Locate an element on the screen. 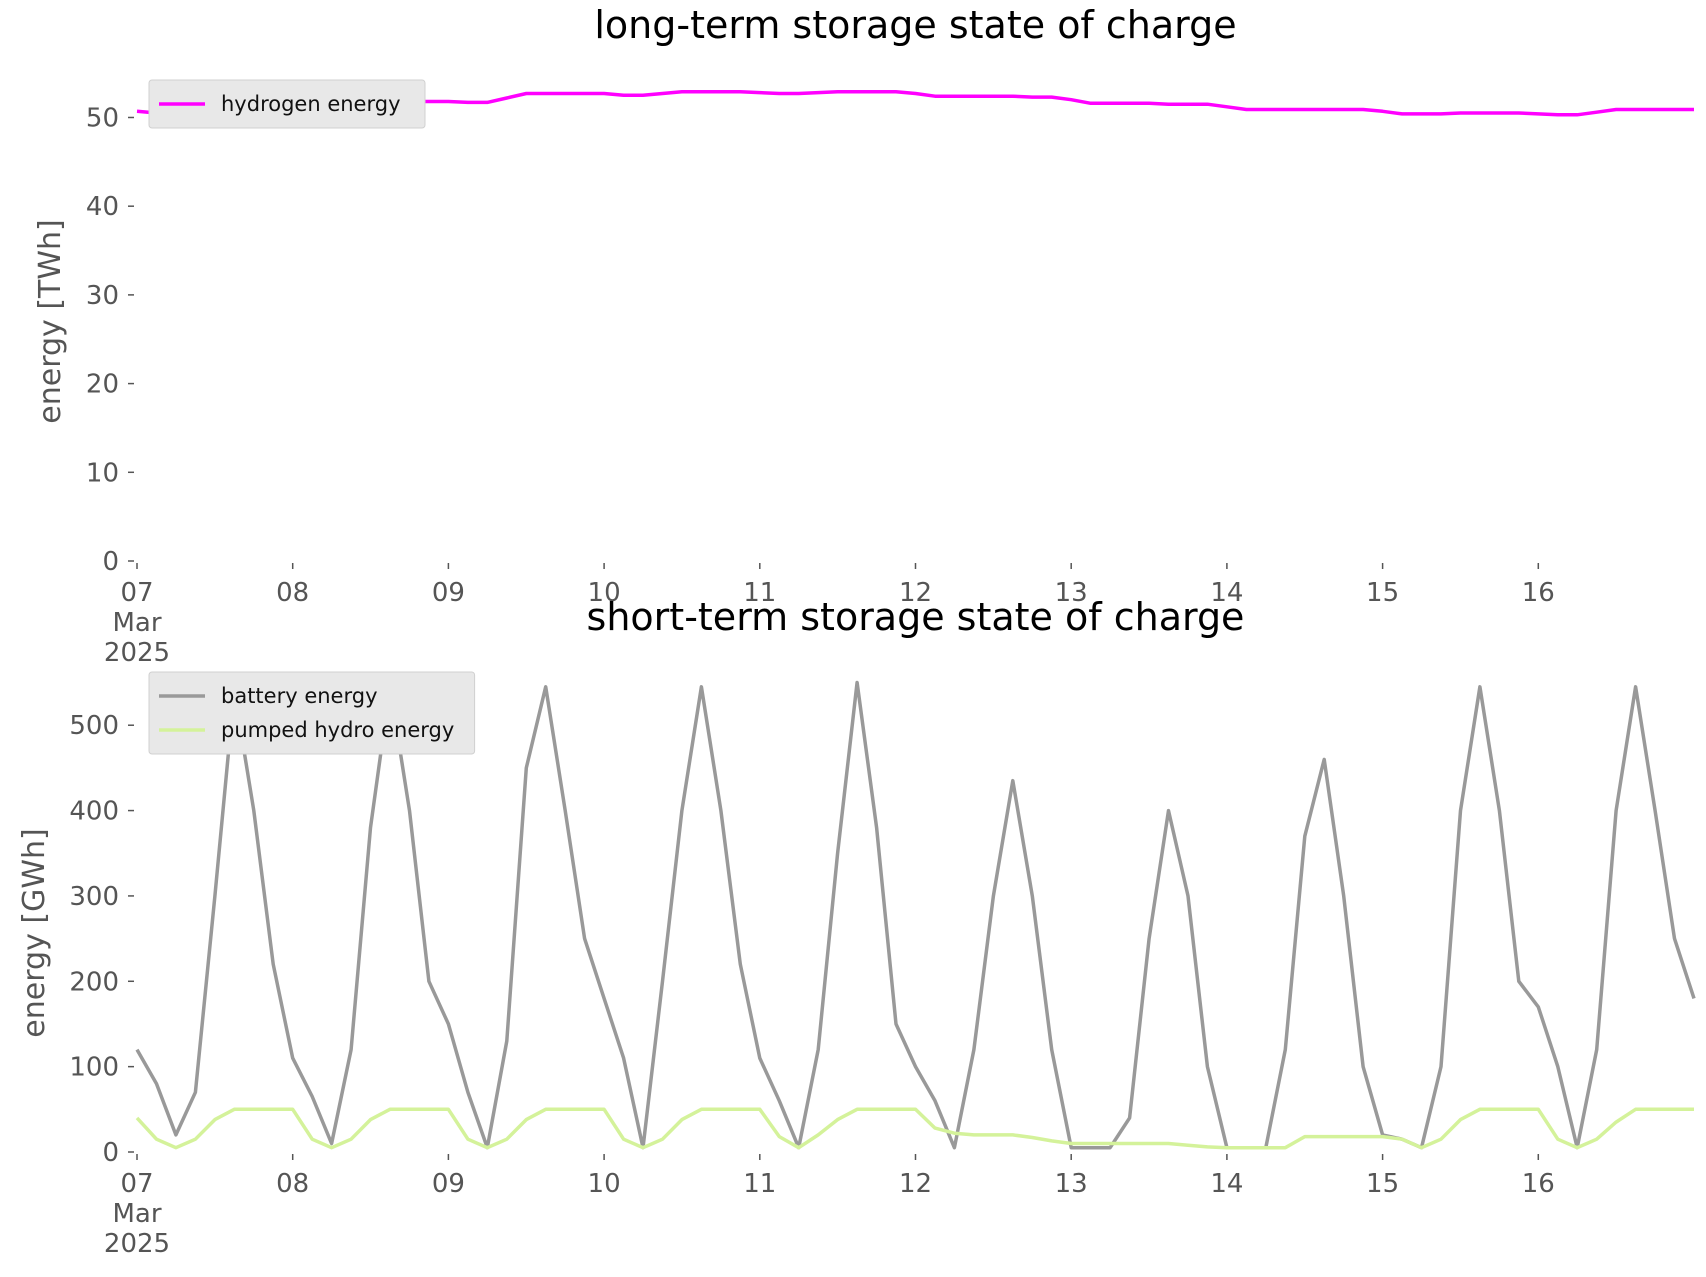 The image size is (1706, 1277). legend-label: battery energy is located at coordinates (299, 696).